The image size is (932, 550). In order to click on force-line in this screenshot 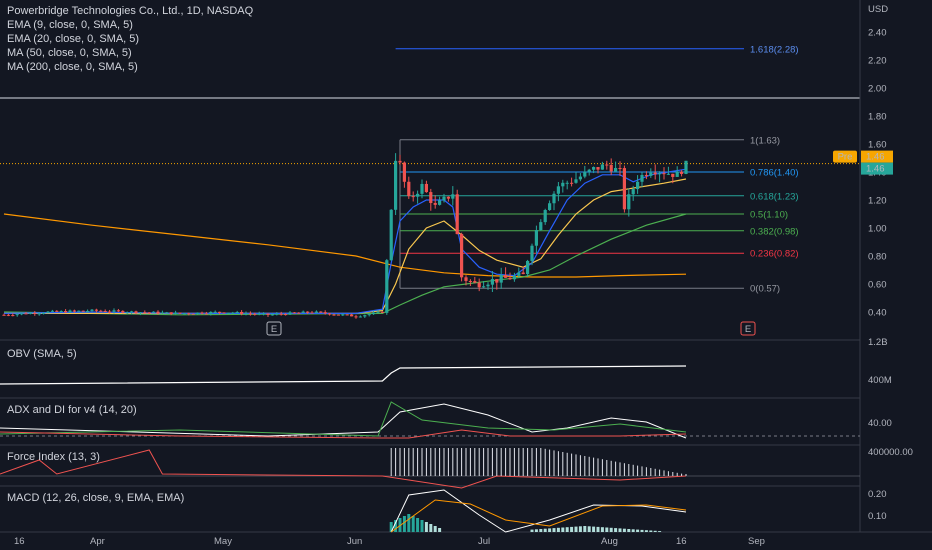, I will do `click(343, 469)`.